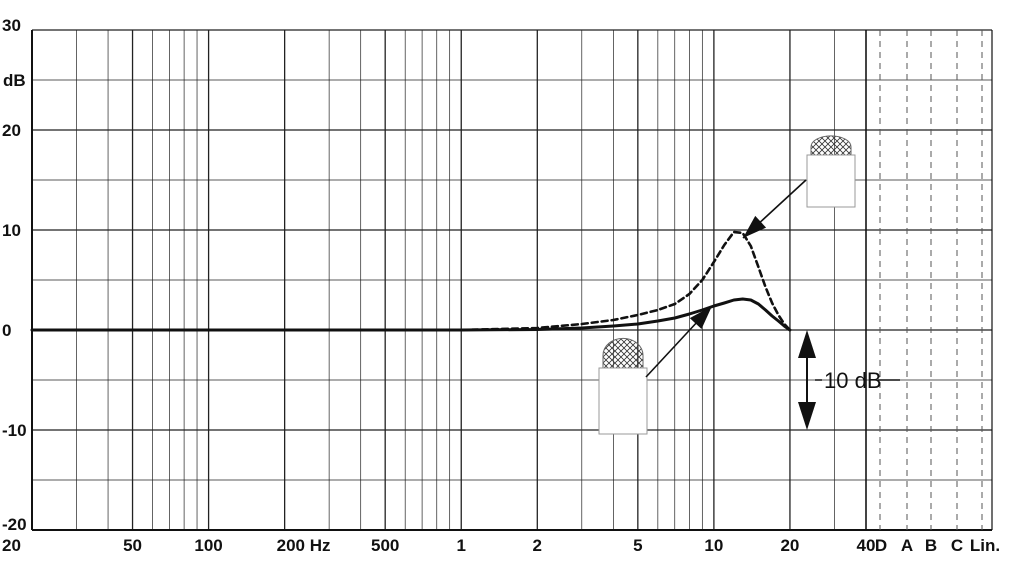 The image size is (1024, 573). I want to click on solid-series-pointer-arrow-head, so click(700, 318).